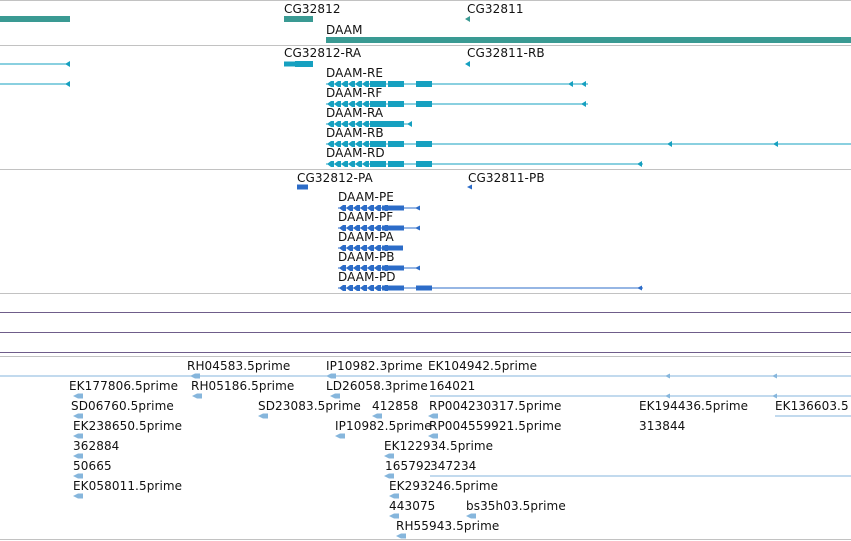 The width and height of the screenshot is (851, 541). What do you see at coordinates (662, 426) in the screenshot?
I see `est-label: 313844` at bounding box center [662, 426].